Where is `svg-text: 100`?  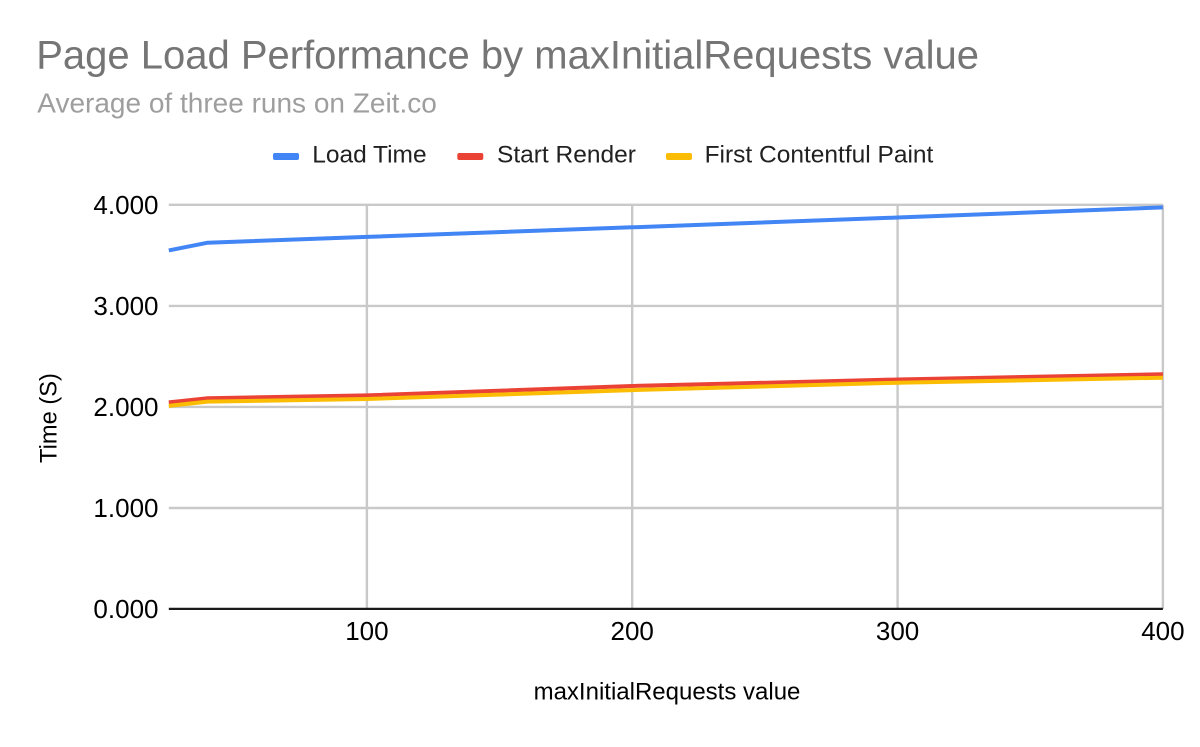 svg-text: 100 is located at coordinates (366, 631).